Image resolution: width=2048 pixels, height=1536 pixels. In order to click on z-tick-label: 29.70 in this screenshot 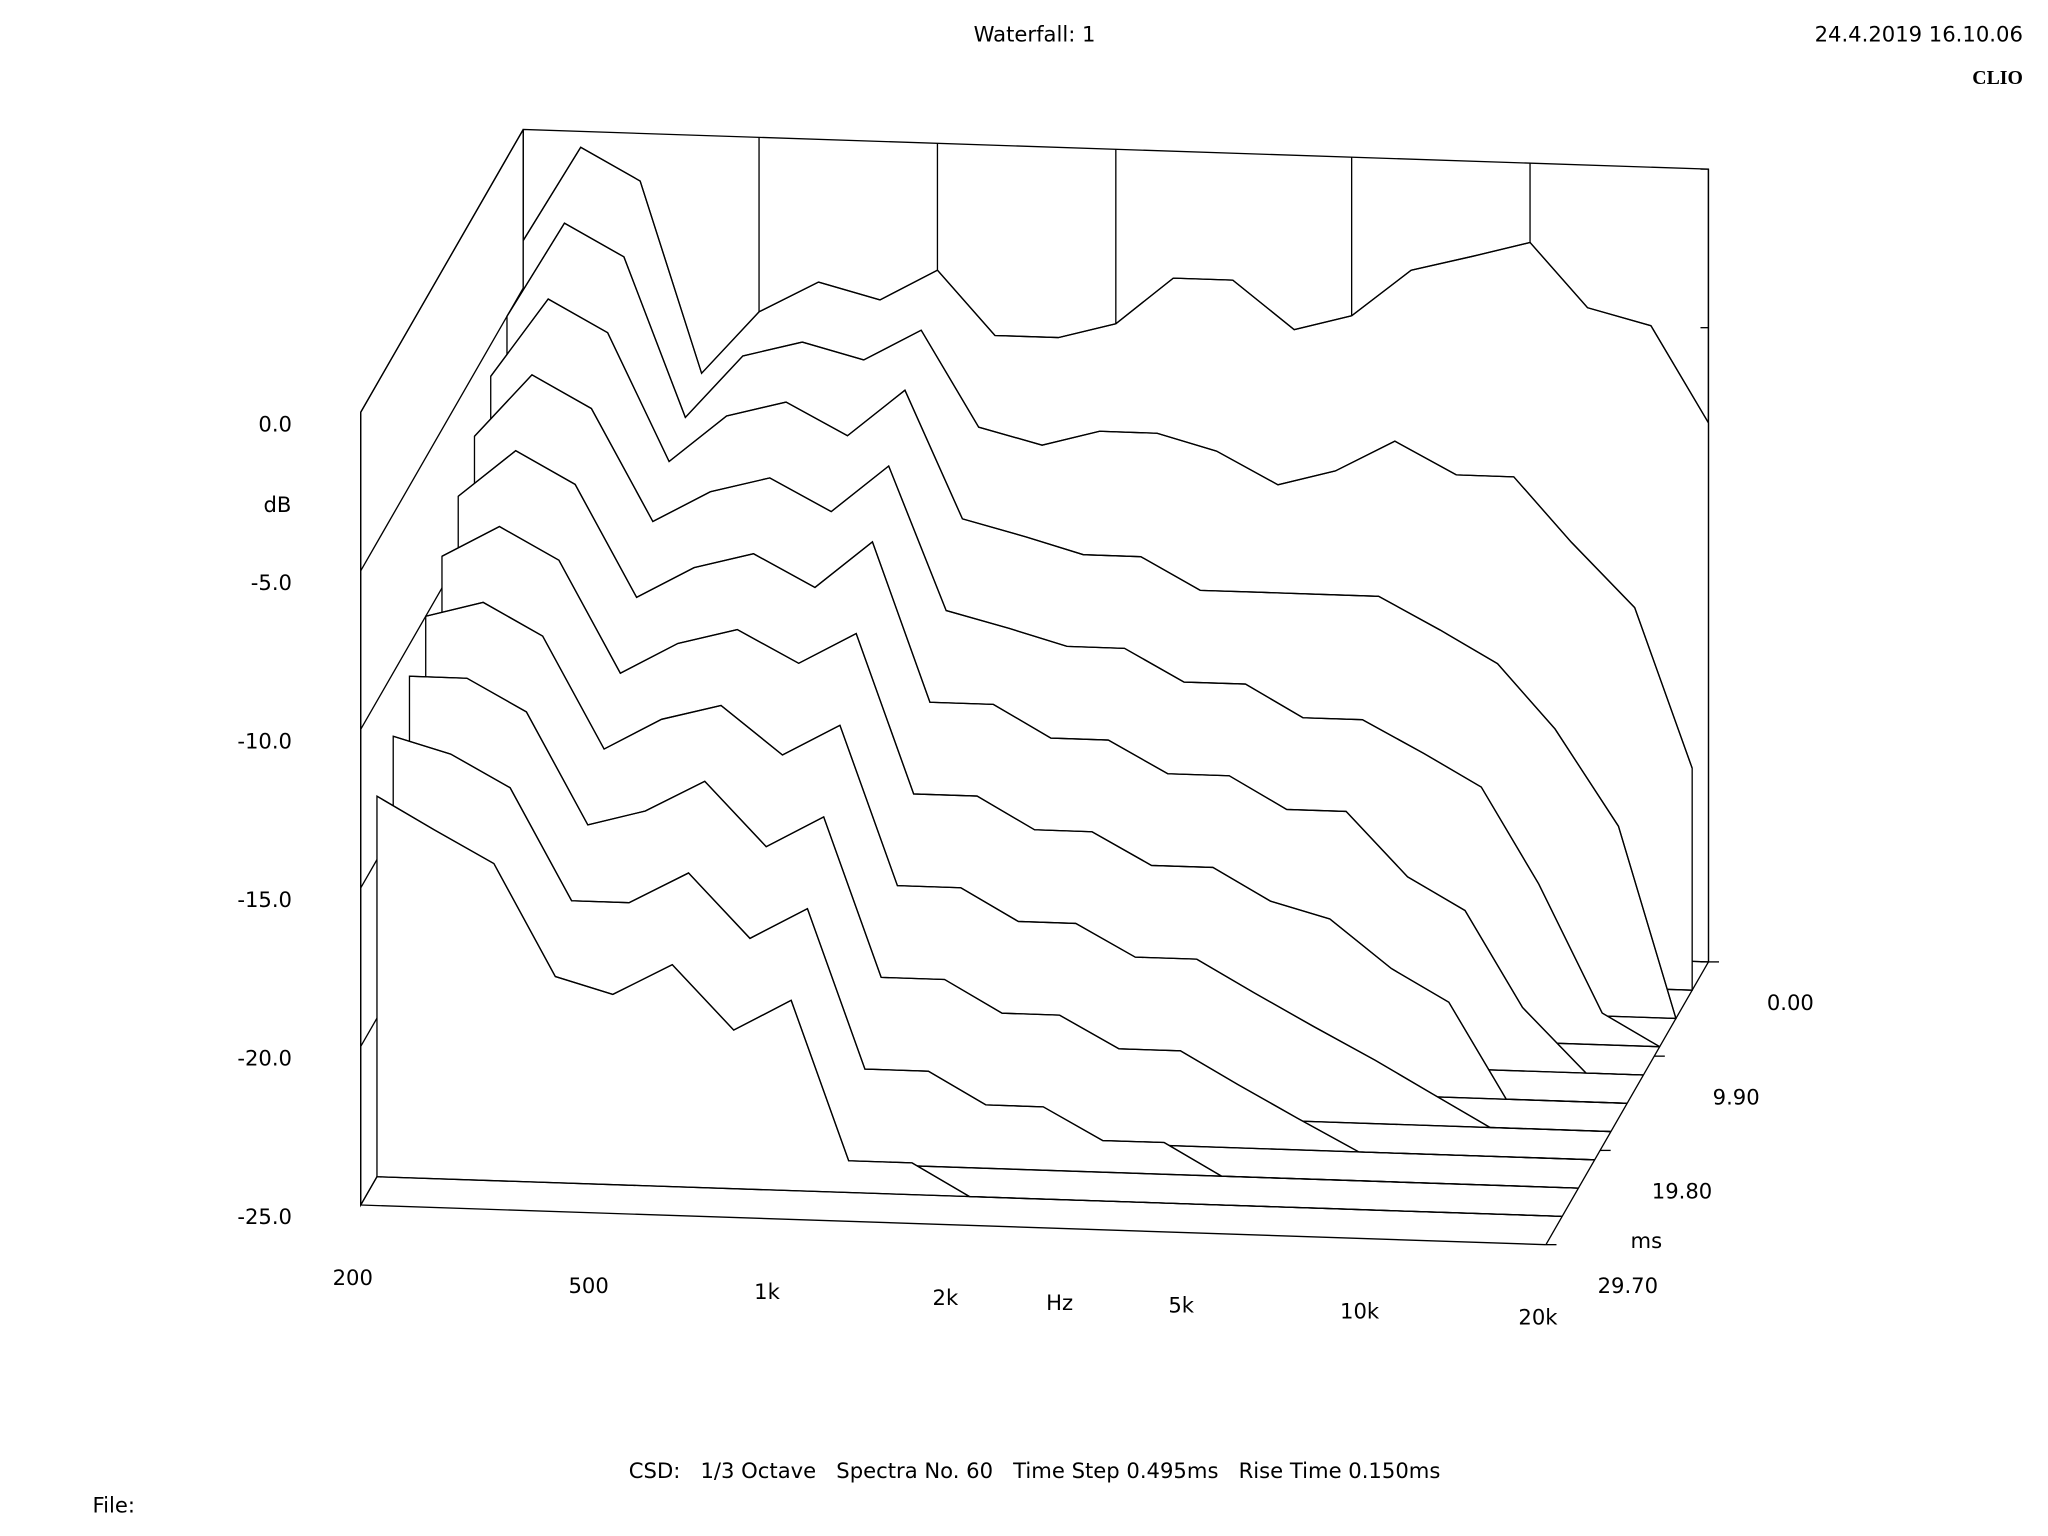, I will do `click(1628, 1285)`.